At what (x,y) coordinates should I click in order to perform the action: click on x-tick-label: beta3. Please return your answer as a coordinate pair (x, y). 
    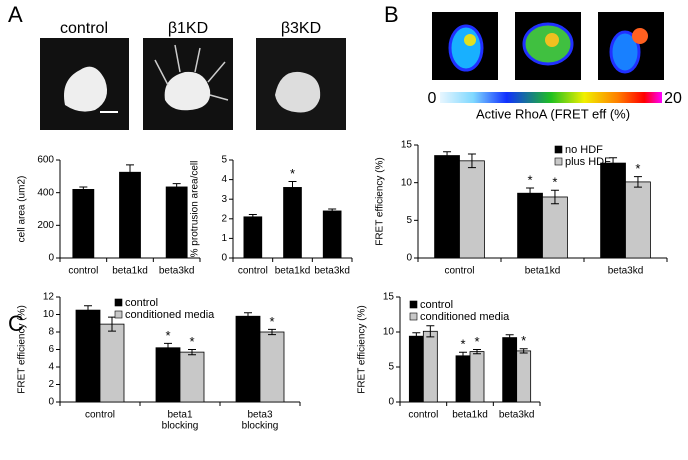
    Looking at the image, I should click on (259, 415).